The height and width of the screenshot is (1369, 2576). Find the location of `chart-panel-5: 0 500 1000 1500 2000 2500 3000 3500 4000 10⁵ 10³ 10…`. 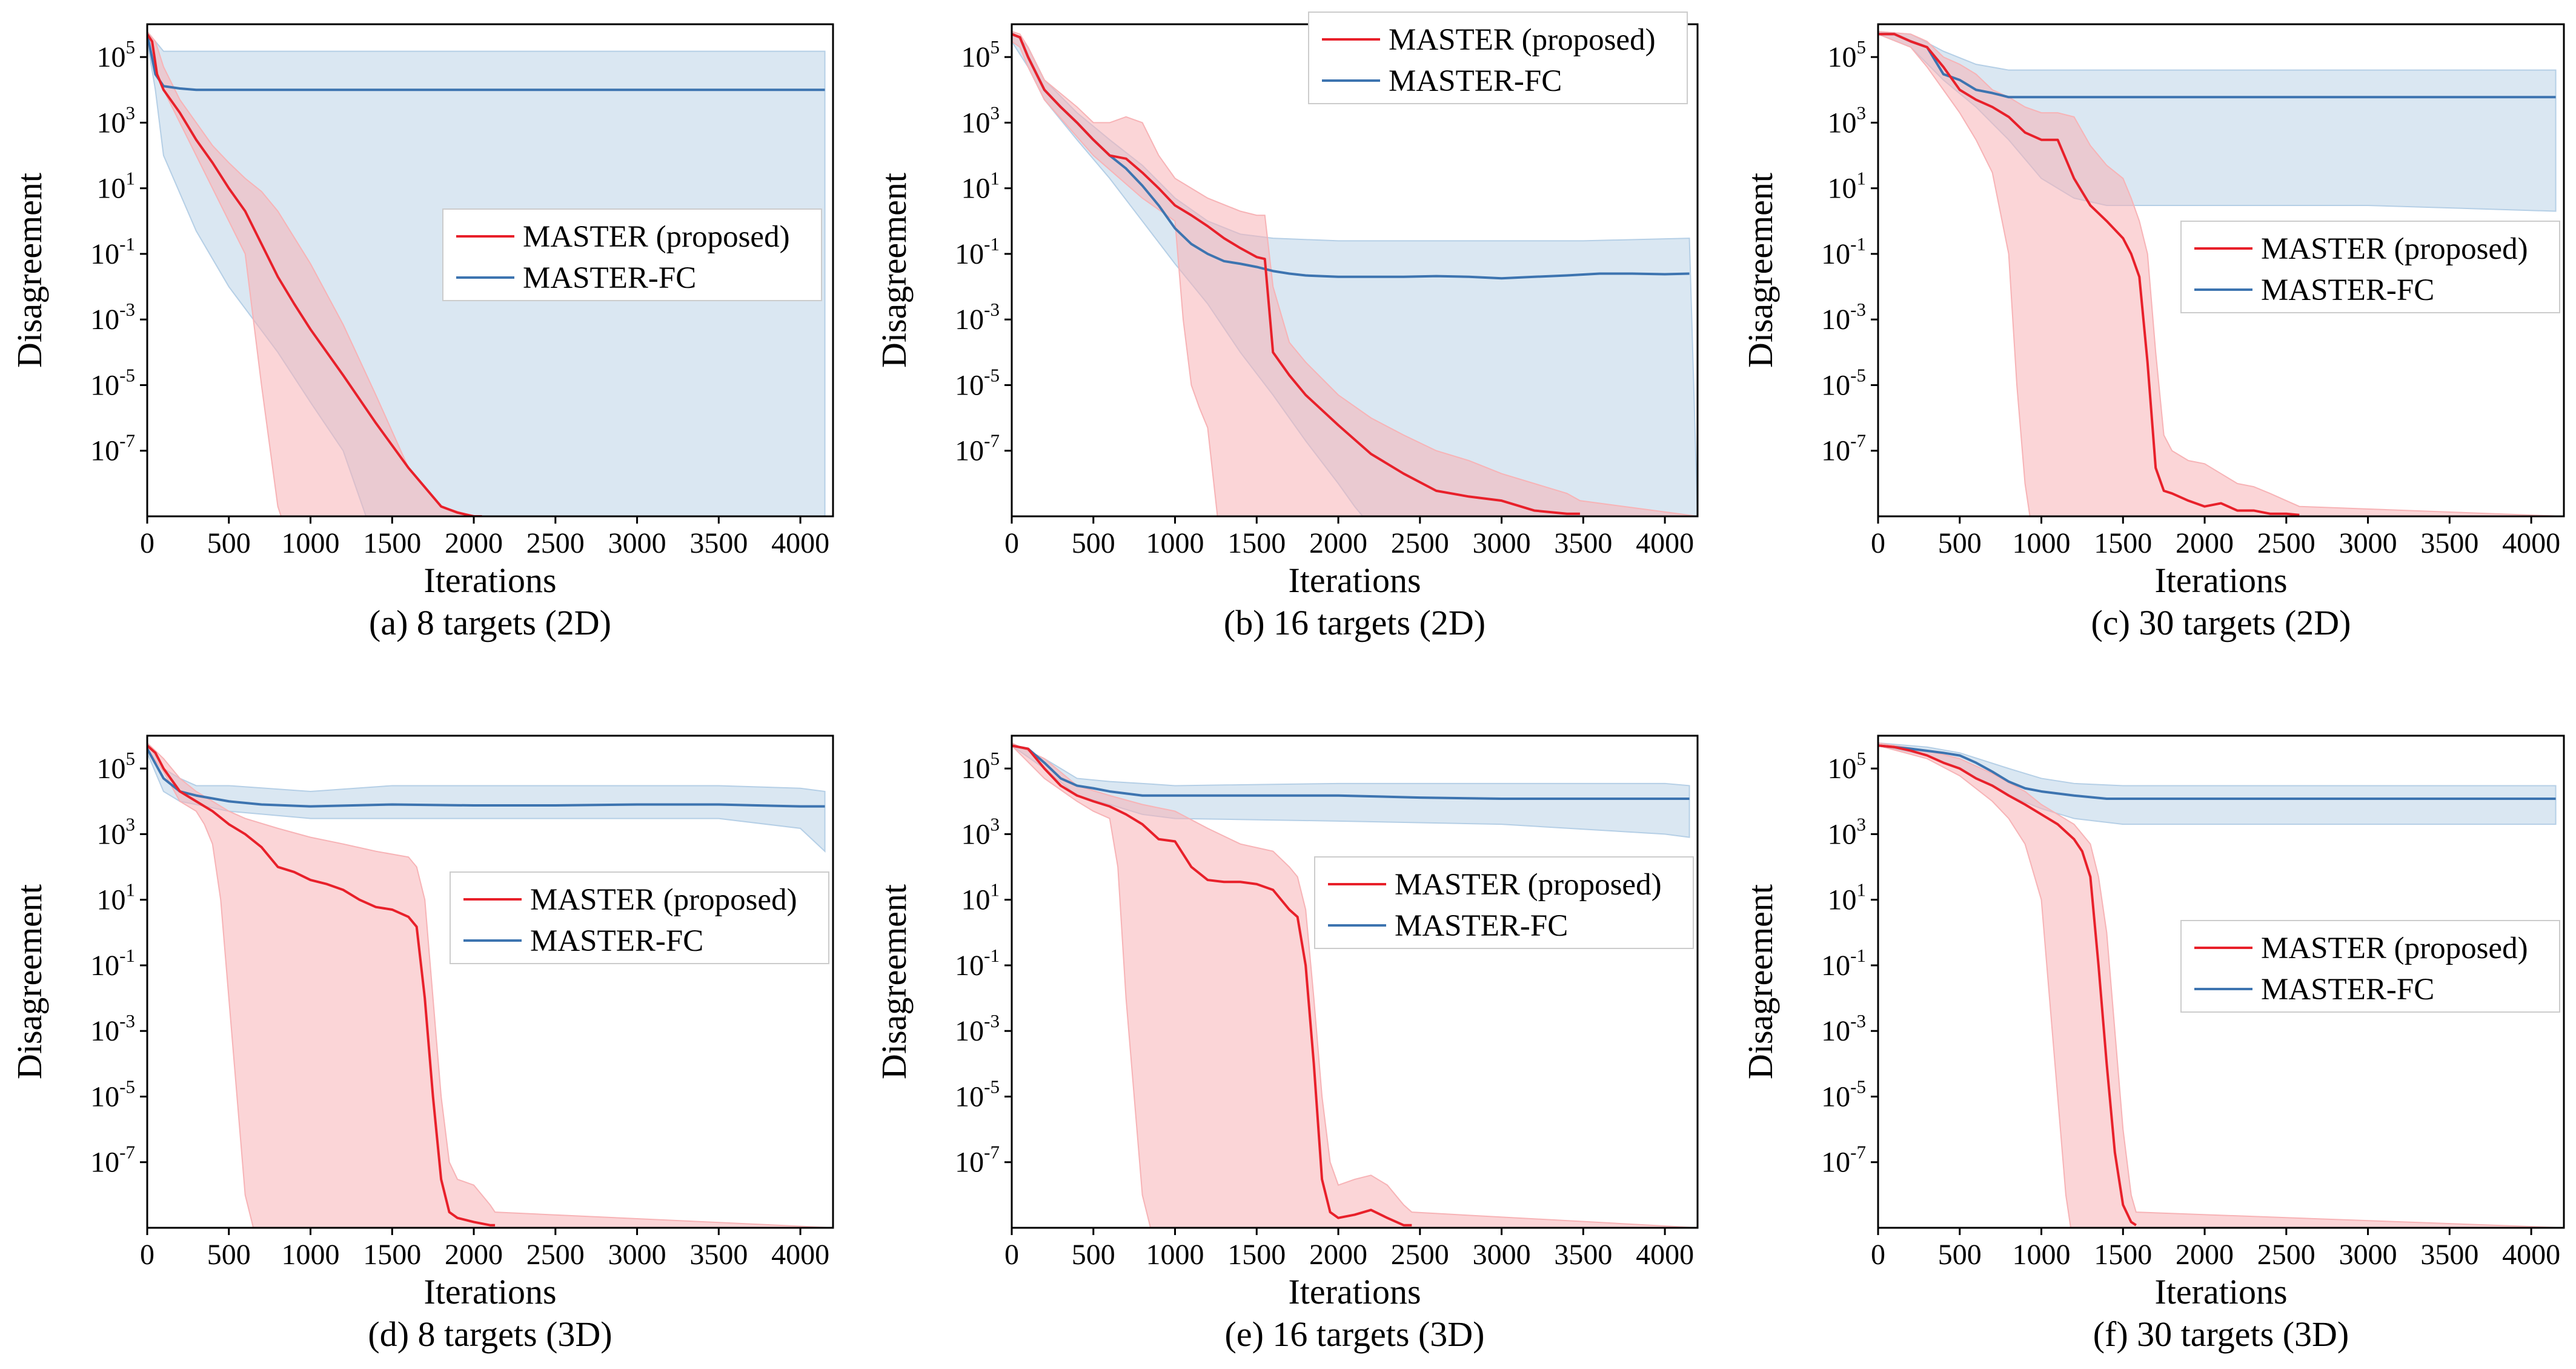

chart-panel-5: 0 500 1000 1500 2000 2500 3000 3500 4000 10⁵ 10³ 10… is located at coordinates (1286, 1044).